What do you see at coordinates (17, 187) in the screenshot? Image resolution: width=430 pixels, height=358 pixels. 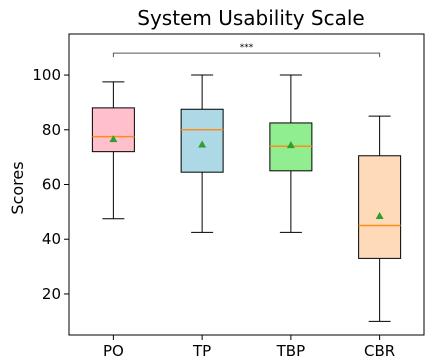 I see `y-axis-label: Scores` at bounding box center [17, 187].